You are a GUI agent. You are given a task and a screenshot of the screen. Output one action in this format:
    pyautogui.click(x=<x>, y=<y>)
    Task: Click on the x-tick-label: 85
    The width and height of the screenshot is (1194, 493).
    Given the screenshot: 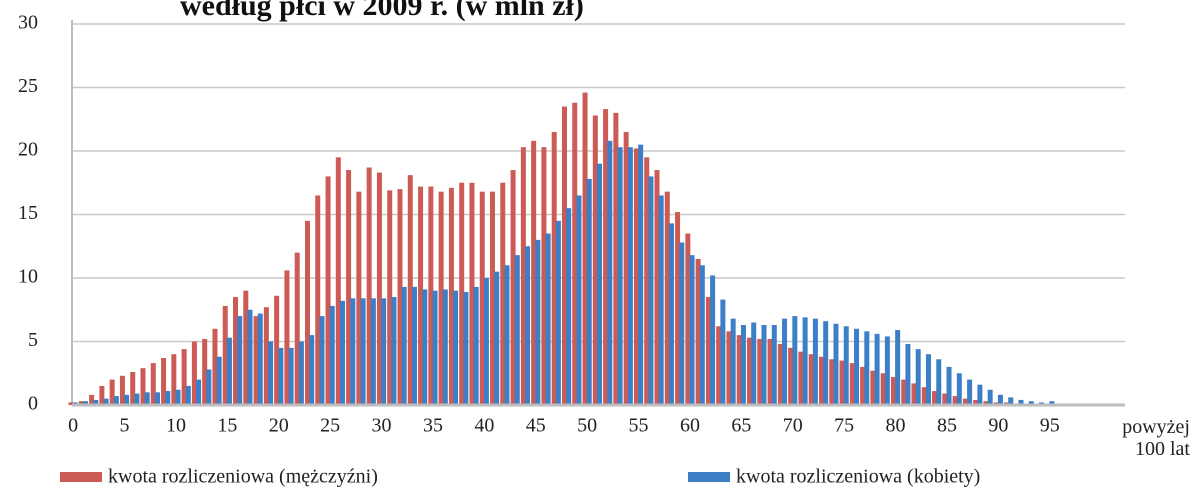 What is the action you would take?
    pyautogui.click(x=947, y=426)
    